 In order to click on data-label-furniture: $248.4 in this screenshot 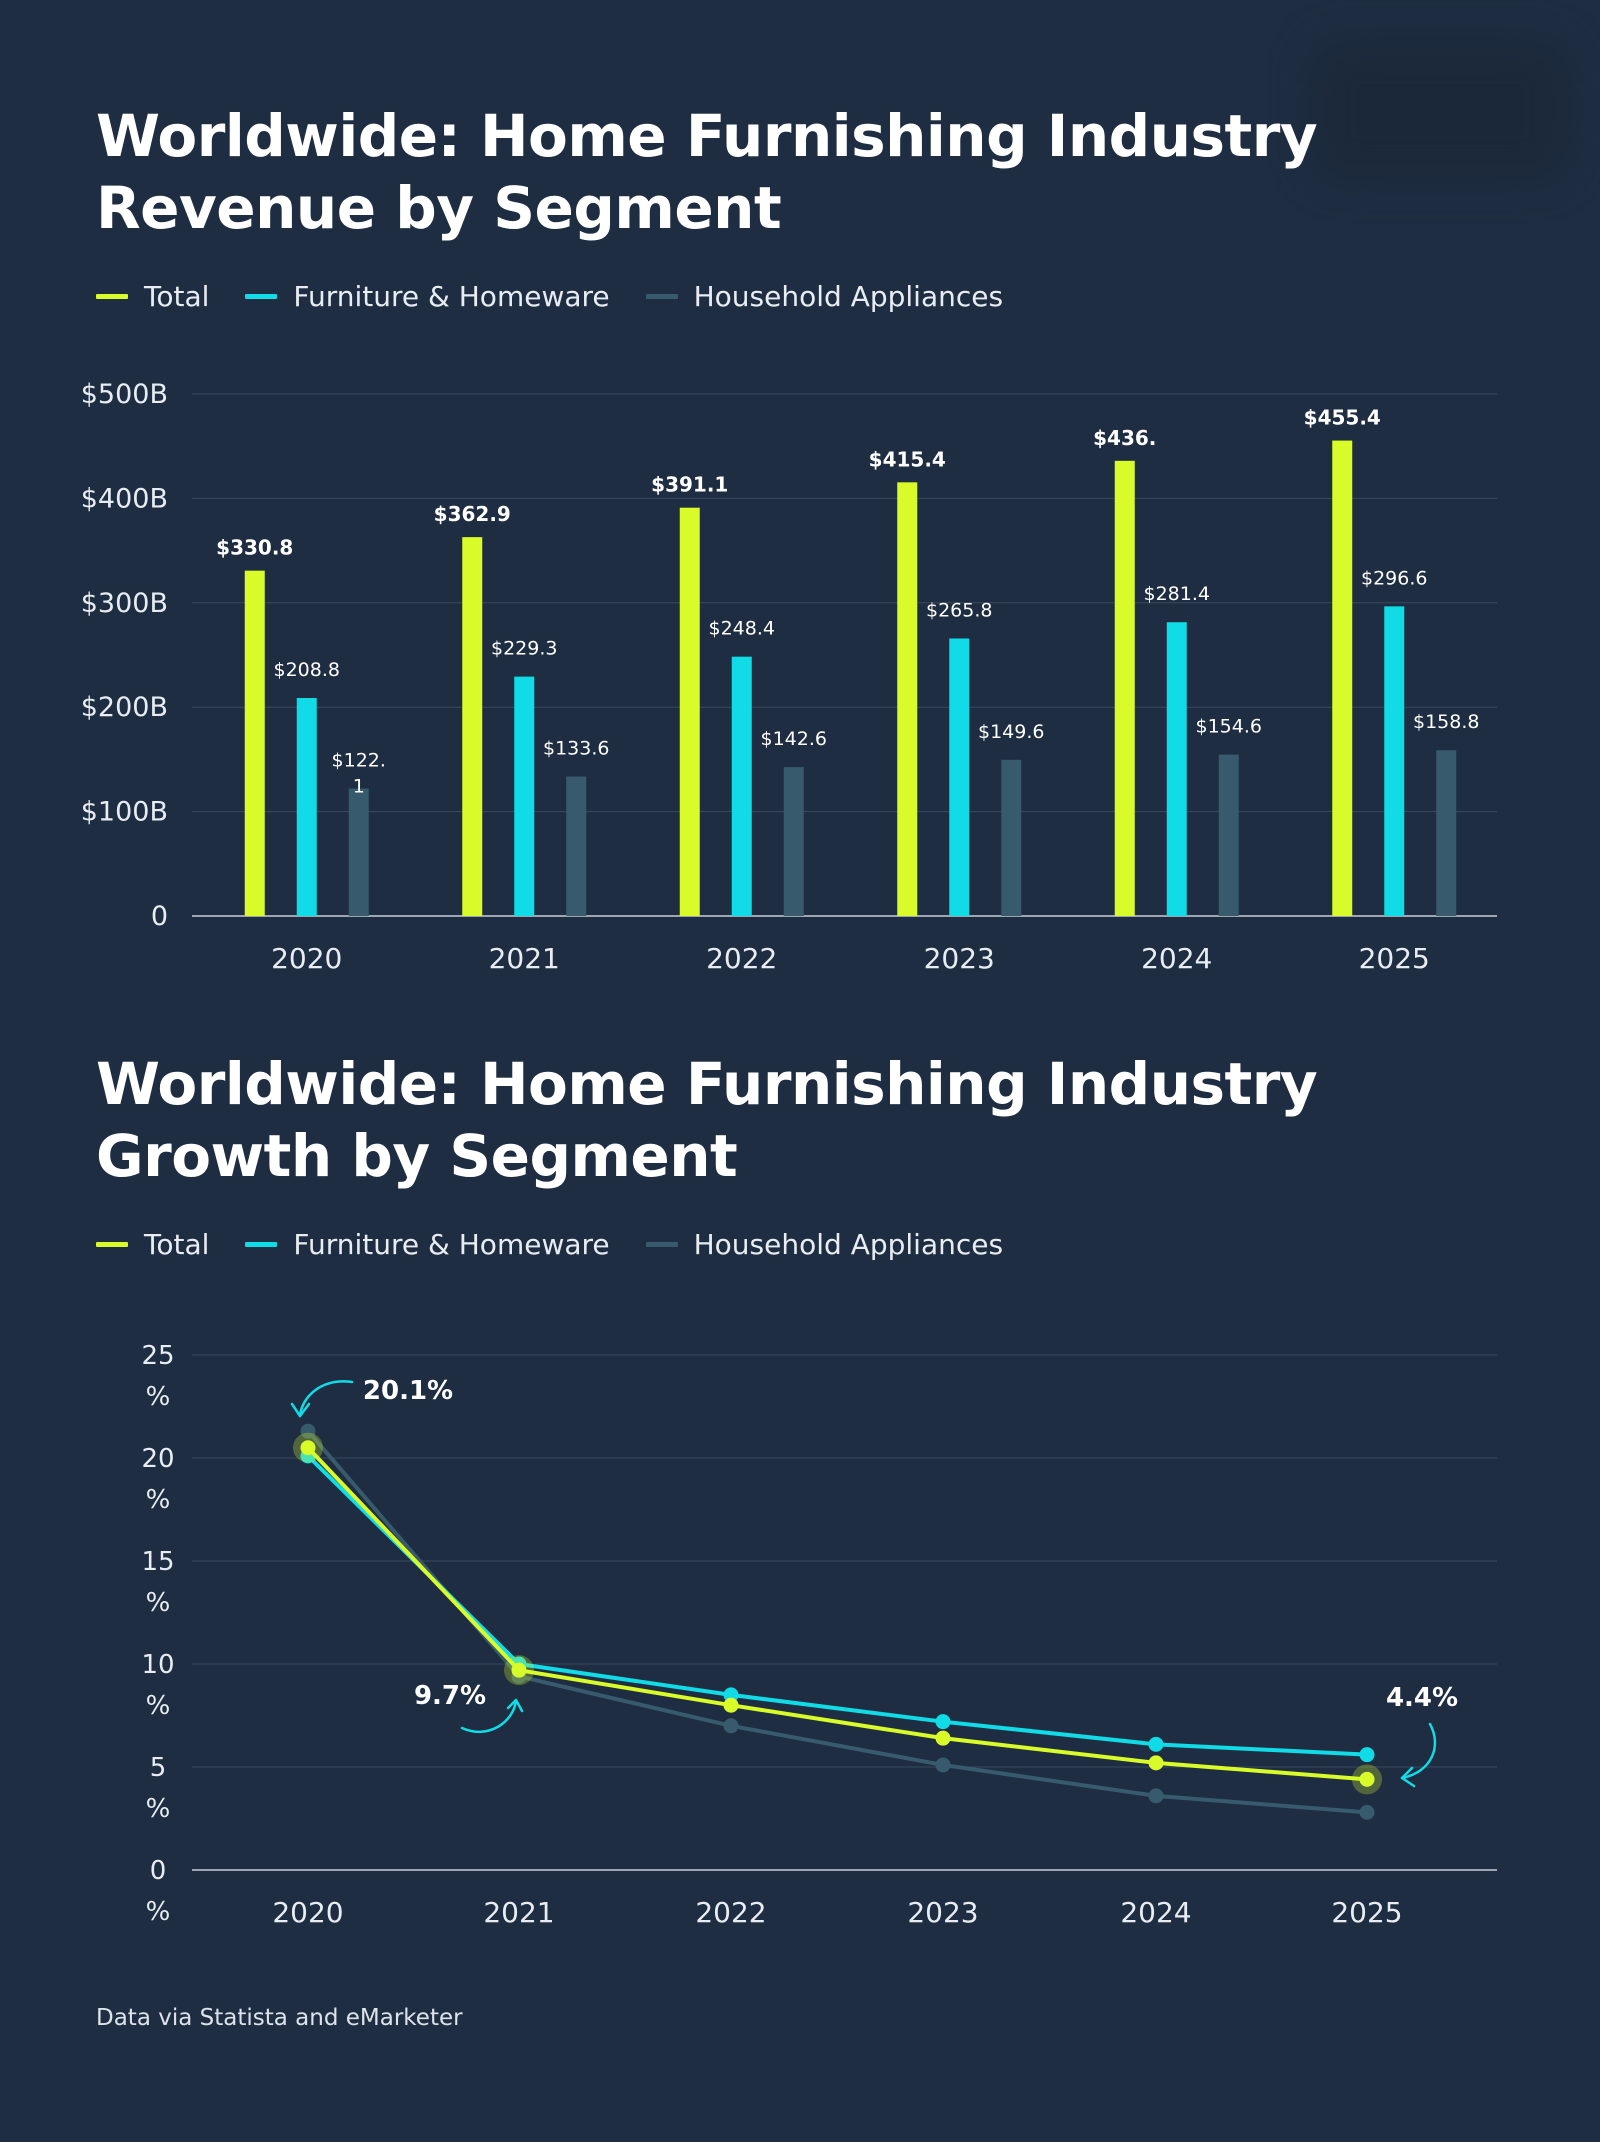, I will do `click(742, 629)`.